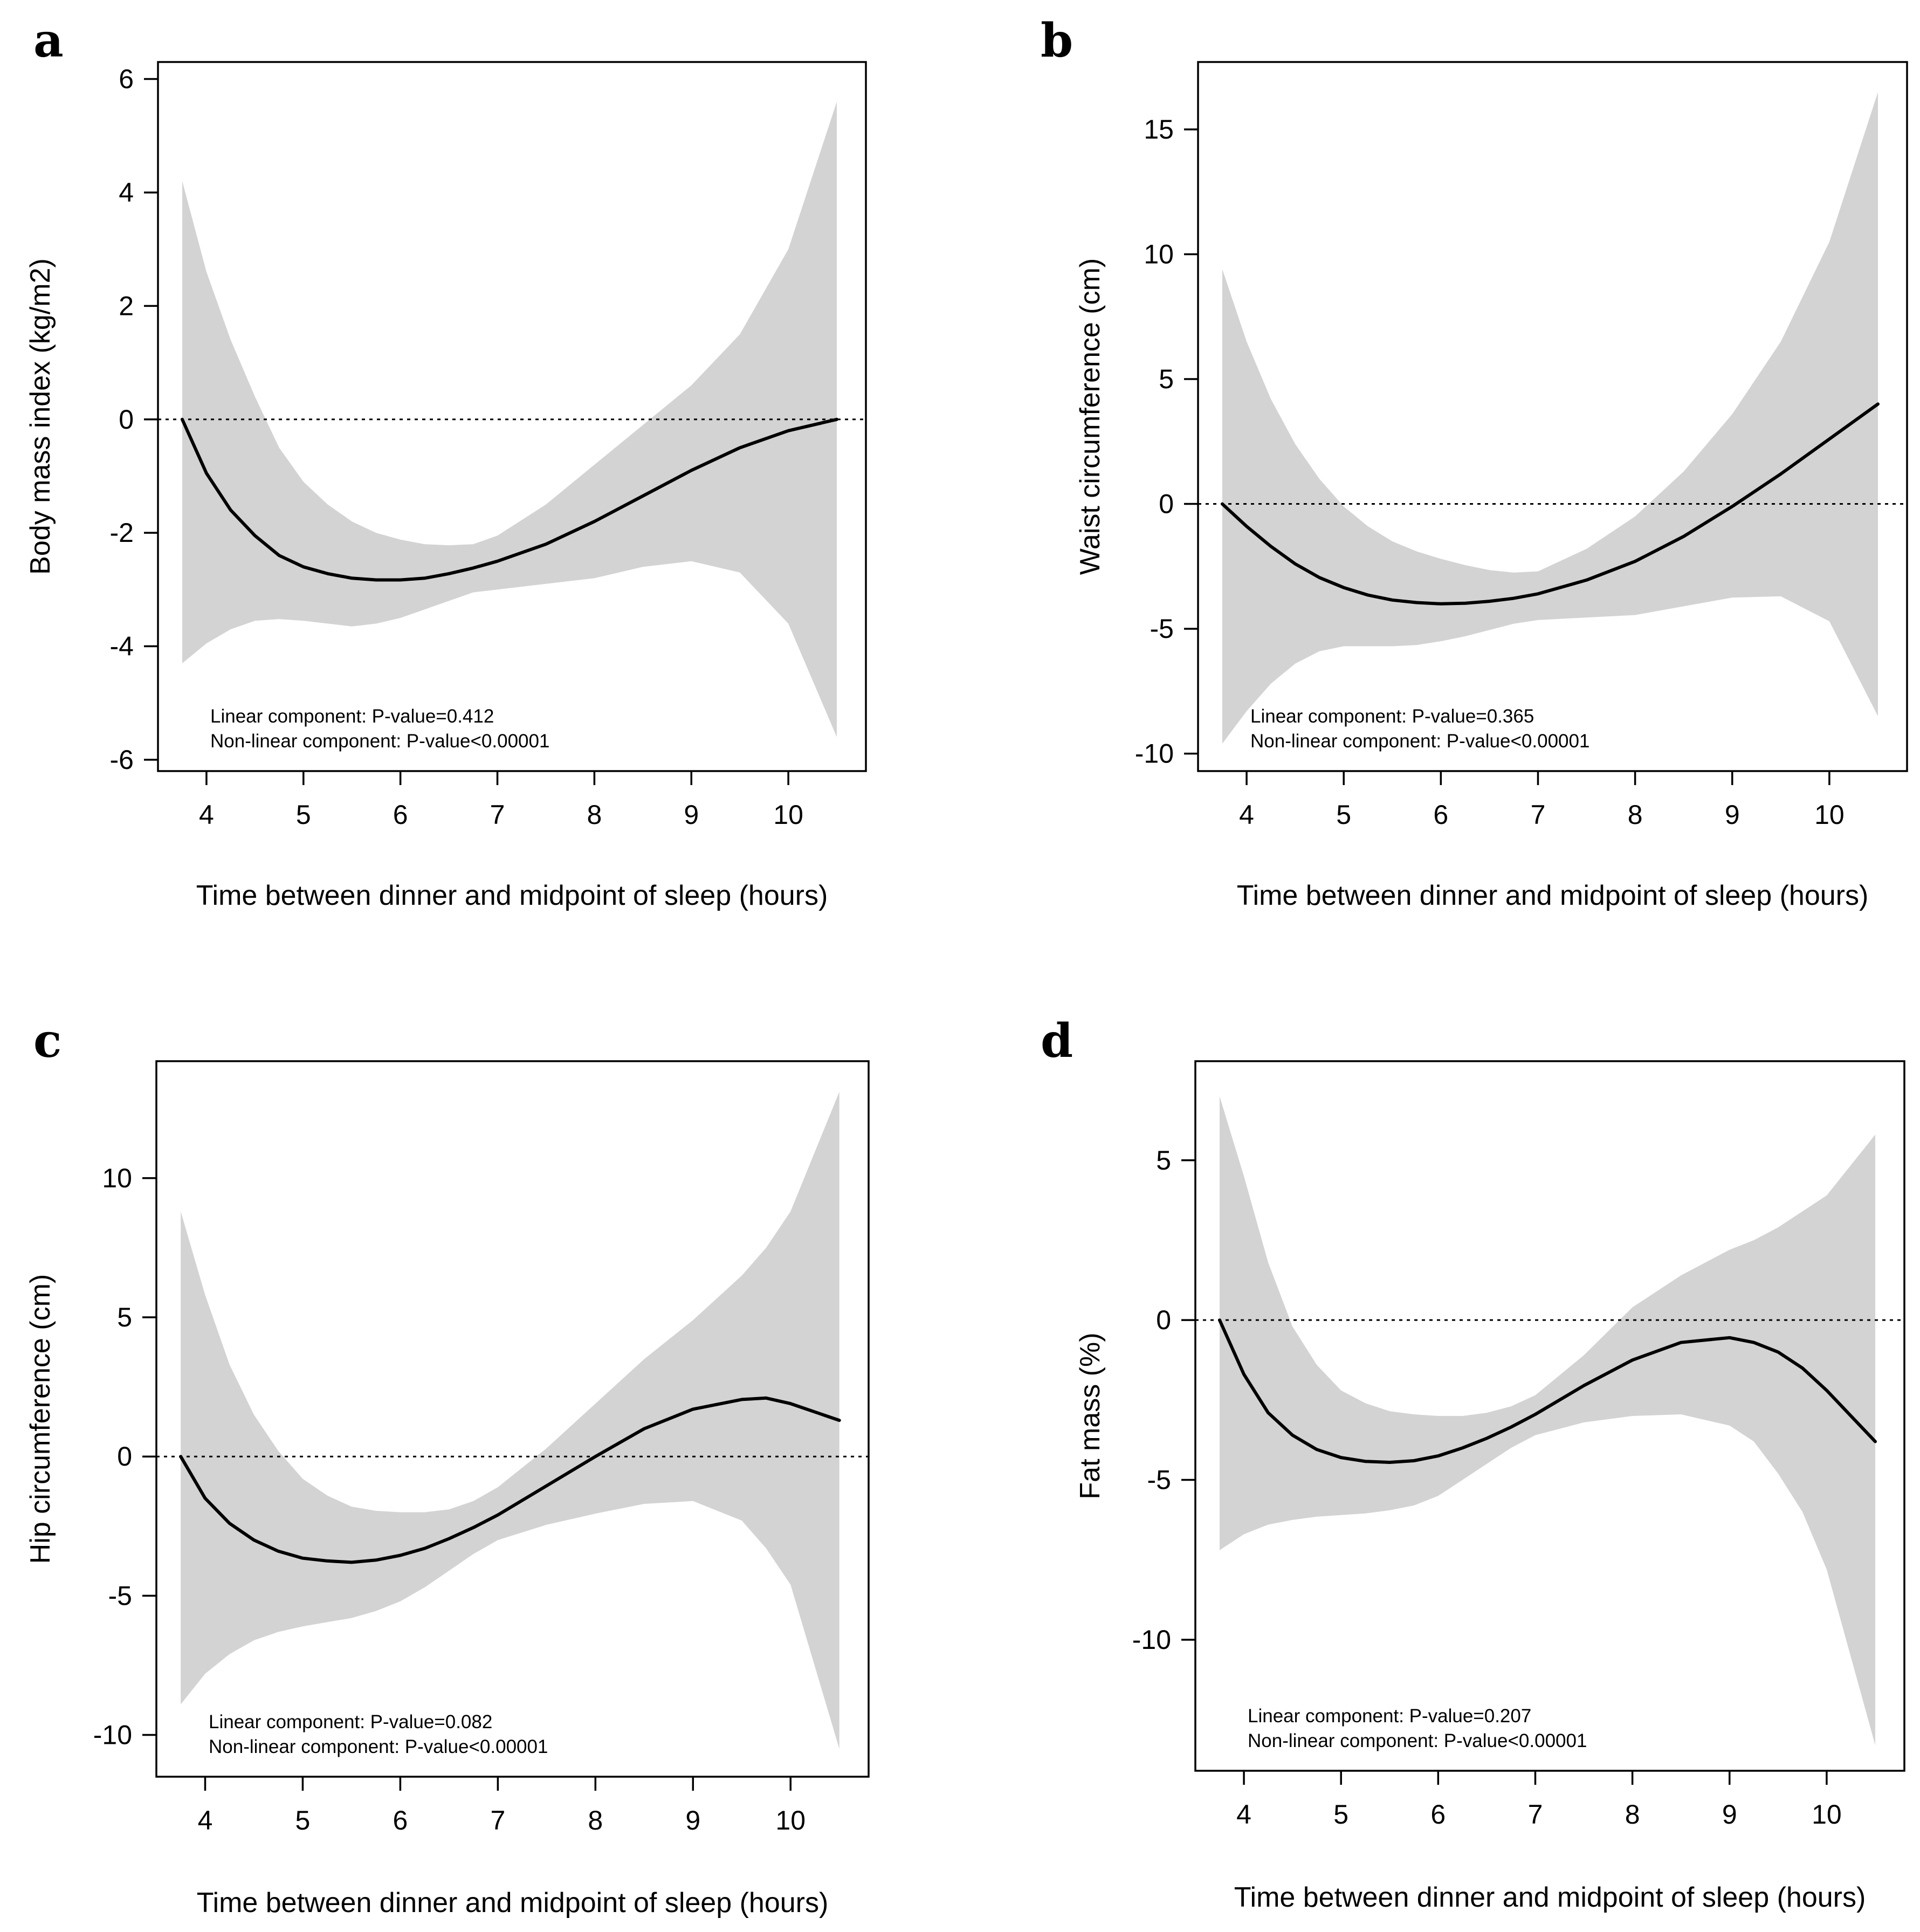  I want to click on y-axis-title: Waist circumference (cm), so click(1090, 416).